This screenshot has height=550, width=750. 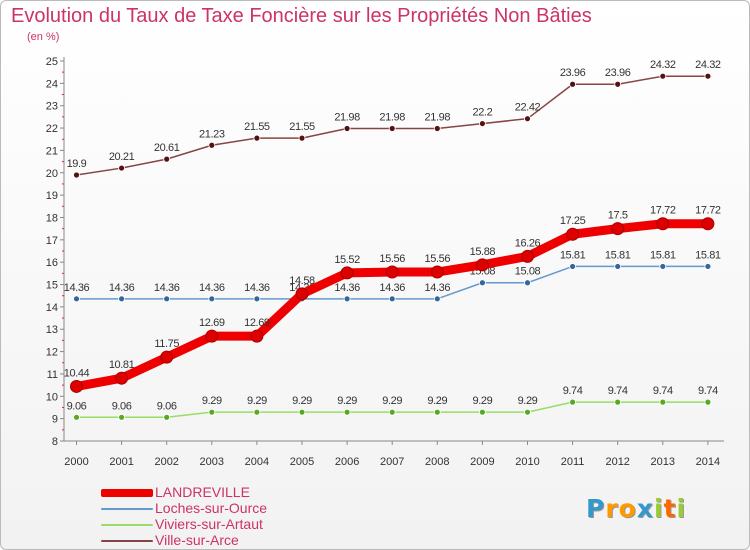 What do you see at coordinates (482, 113) in the screenshot?
I see `data-label: 22.2` at bounding box center [482, 113].